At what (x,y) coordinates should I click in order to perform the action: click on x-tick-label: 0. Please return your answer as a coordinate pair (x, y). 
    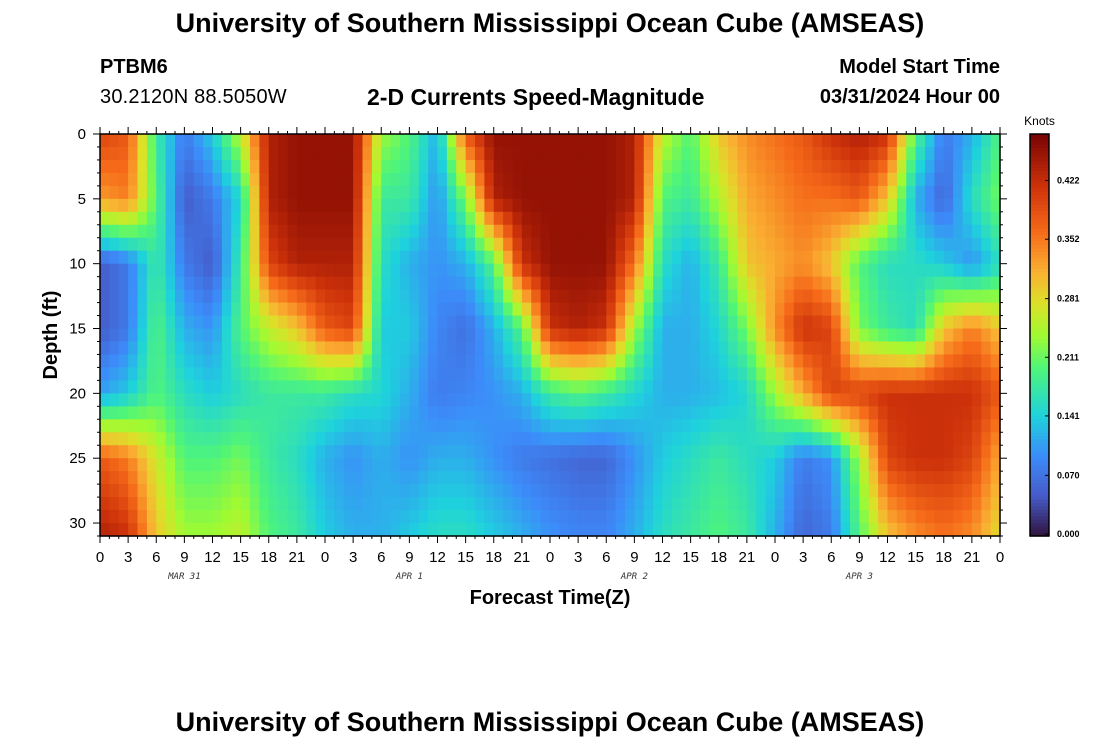
    Looking at the image, I should click on (775, 557).